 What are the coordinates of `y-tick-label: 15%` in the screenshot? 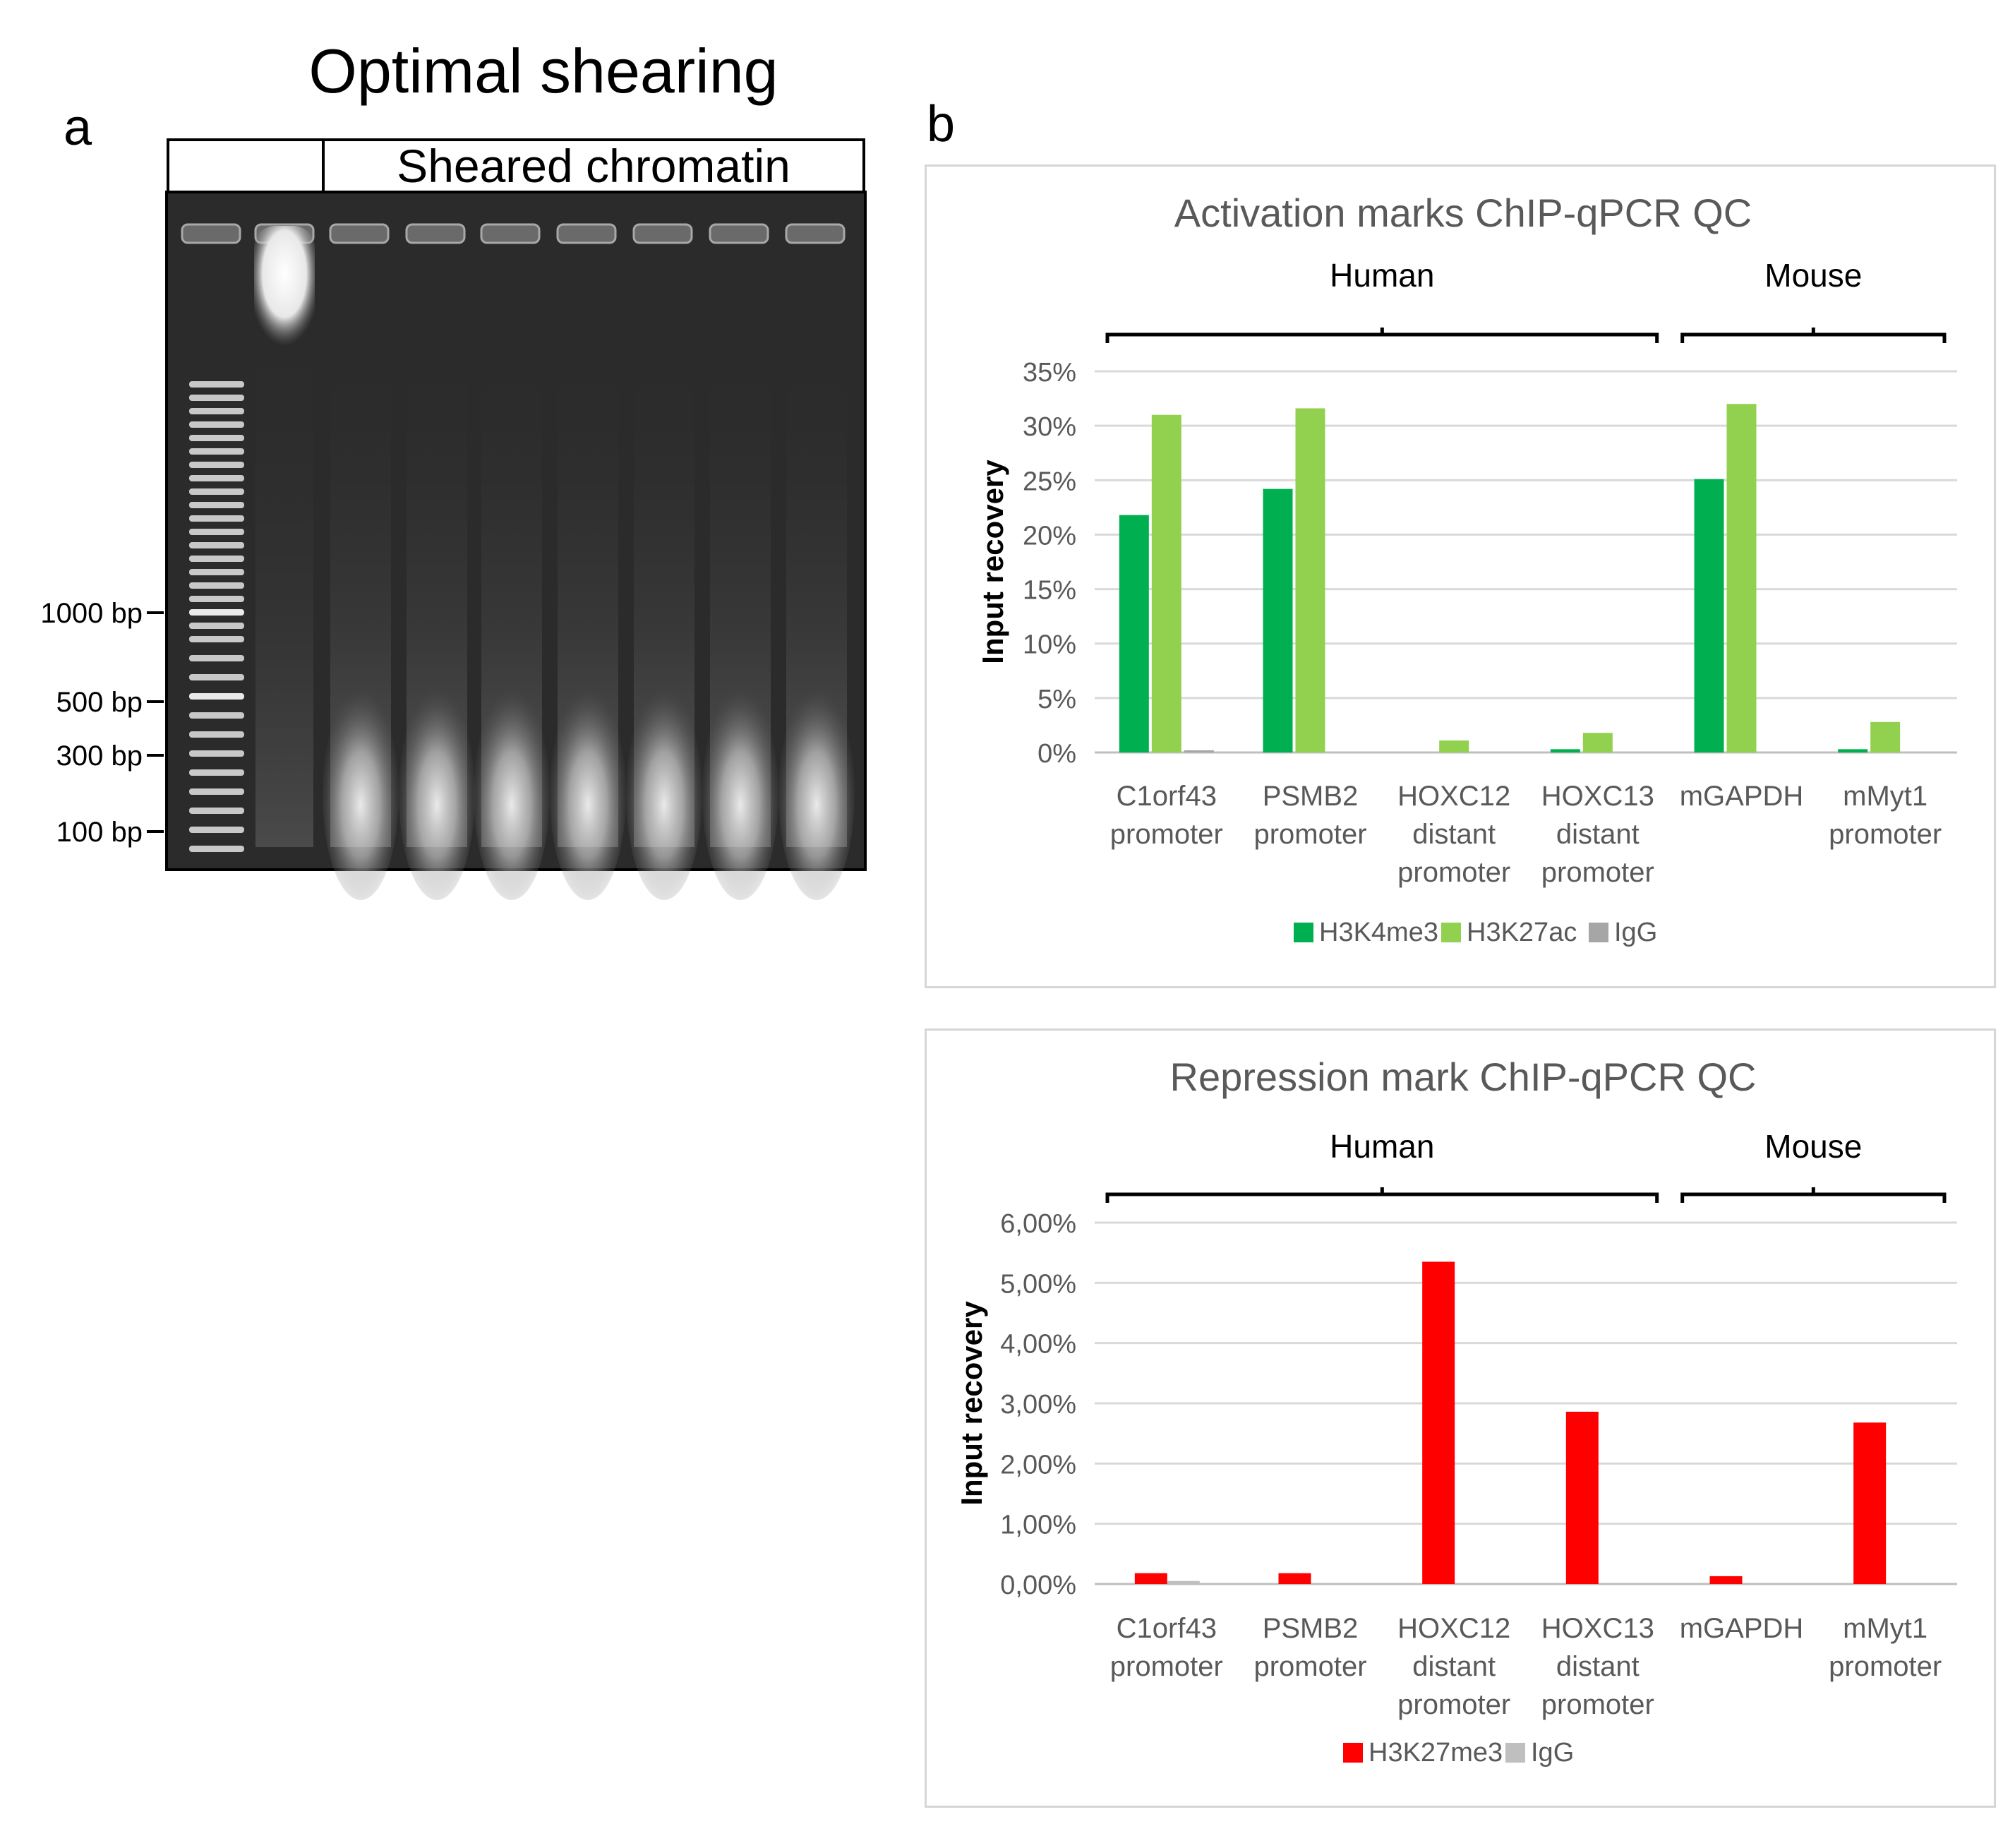 It's located at (1049, 591).